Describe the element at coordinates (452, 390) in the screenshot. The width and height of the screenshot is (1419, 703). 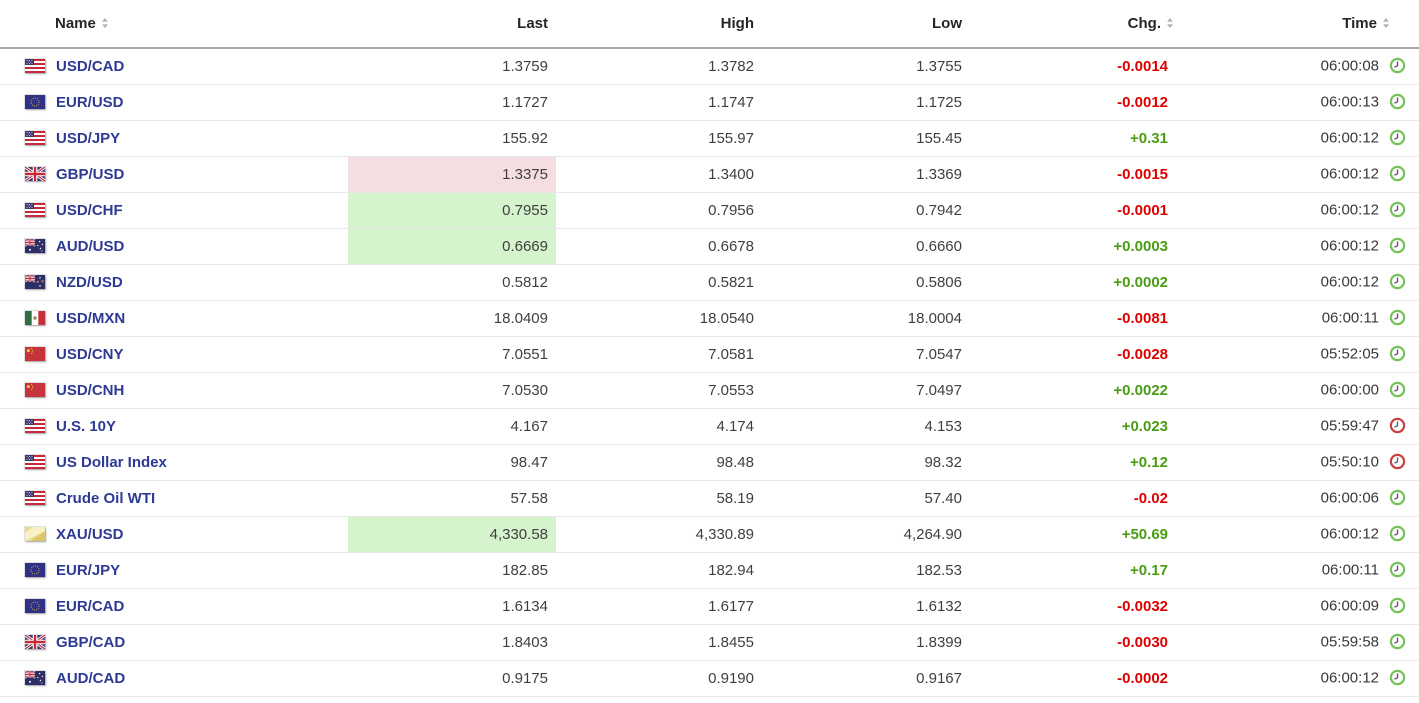
I see `last-cell: 7.0530` at that location.